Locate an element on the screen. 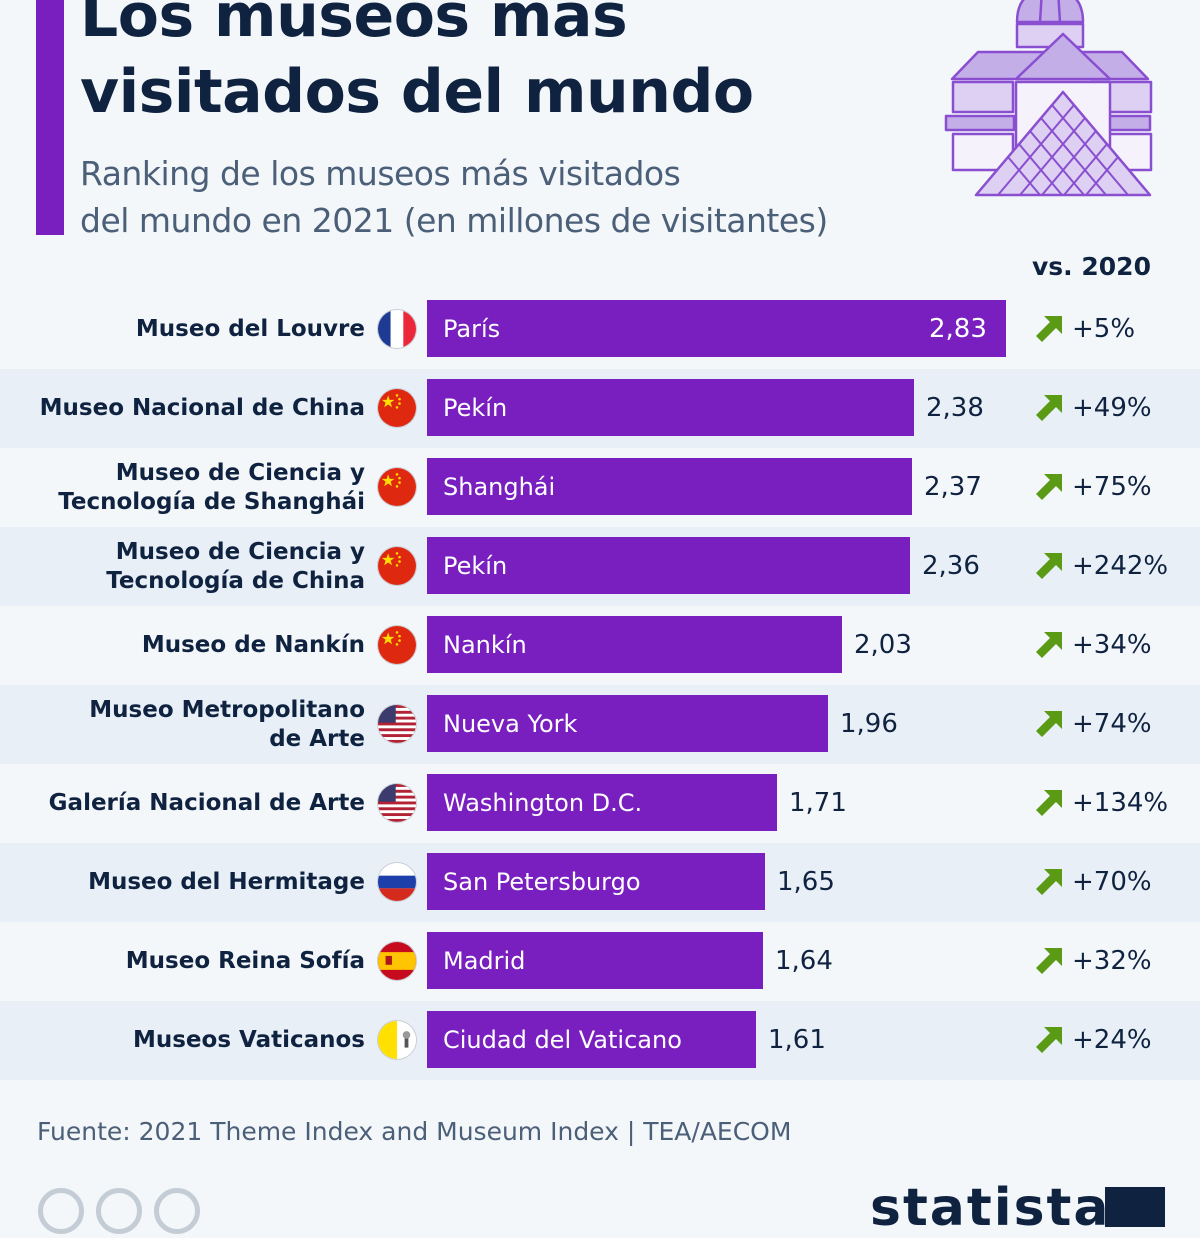 The image size is (1200, 1238). change-vs-2020: +134% is located at coordinates (1120, 802).